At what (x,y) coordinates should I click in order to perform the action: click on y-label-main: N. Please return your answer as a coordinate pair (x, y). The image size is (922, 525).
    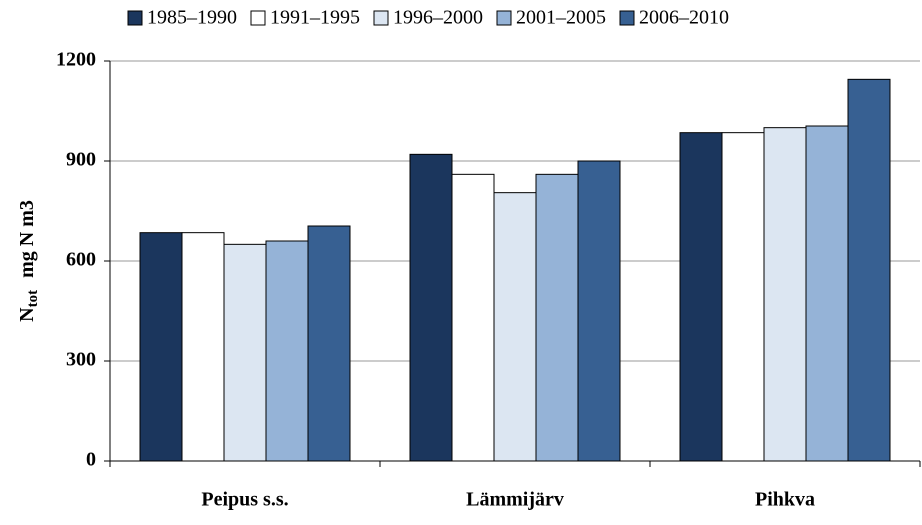
    Looking at the image, I should click on (27, 314).